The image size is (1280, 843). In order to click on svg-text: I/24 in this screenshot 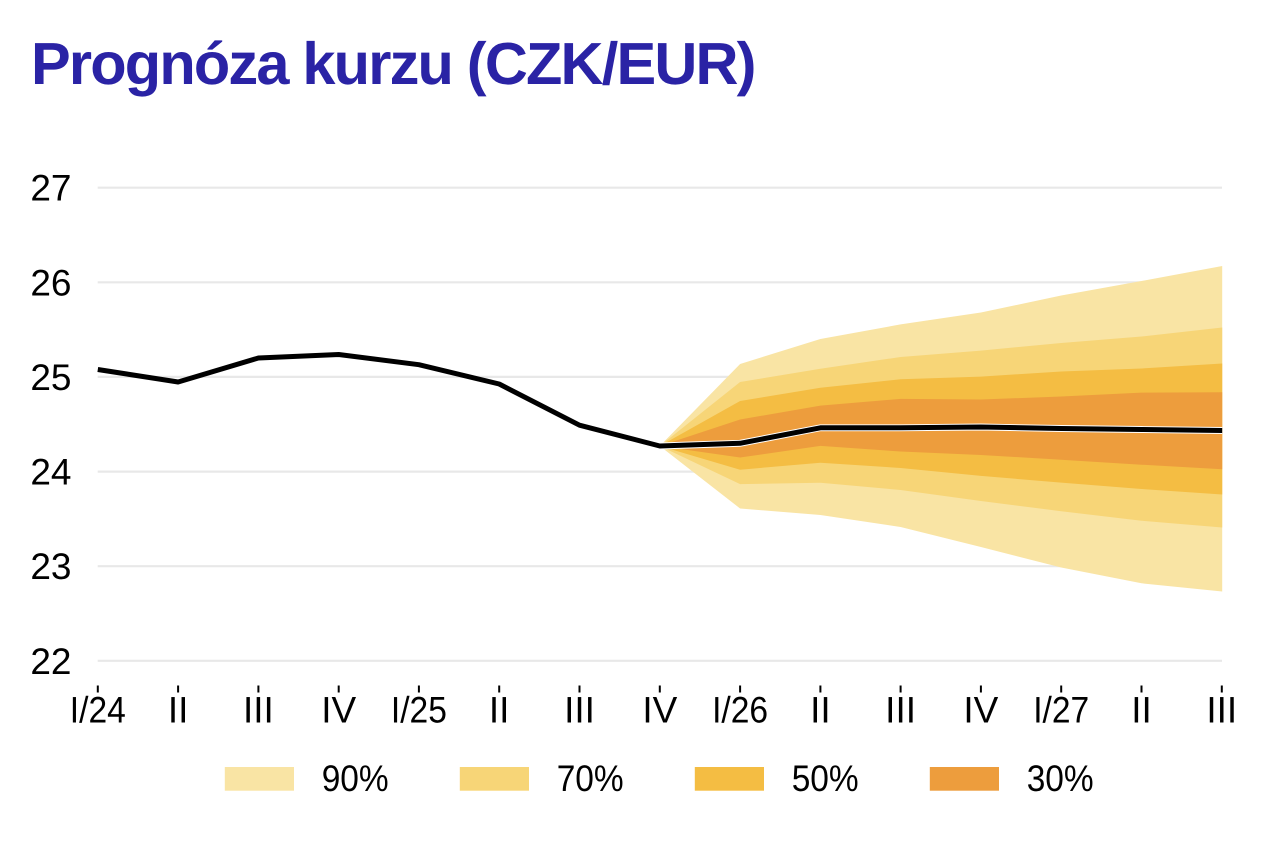, I will do `click(98, 710)`.